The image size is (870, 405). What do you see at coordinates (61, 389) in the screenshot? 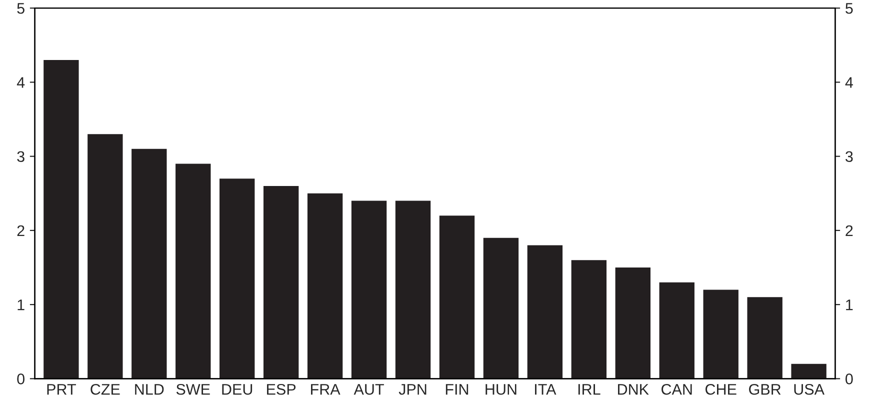
I see `x-tick-label: PRT` at bounding box center [61, 389].